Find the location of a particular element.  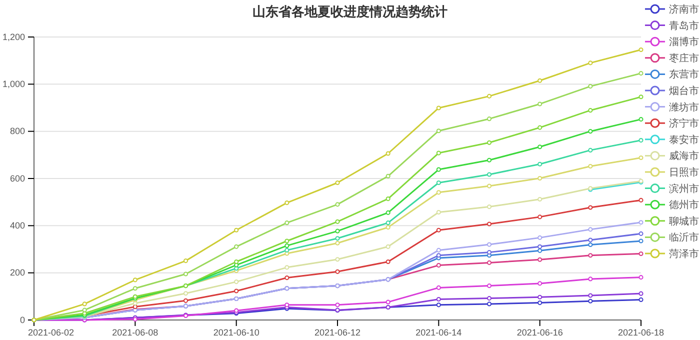

legend-label: 潍坊市 is located at coordinates (684, 107).